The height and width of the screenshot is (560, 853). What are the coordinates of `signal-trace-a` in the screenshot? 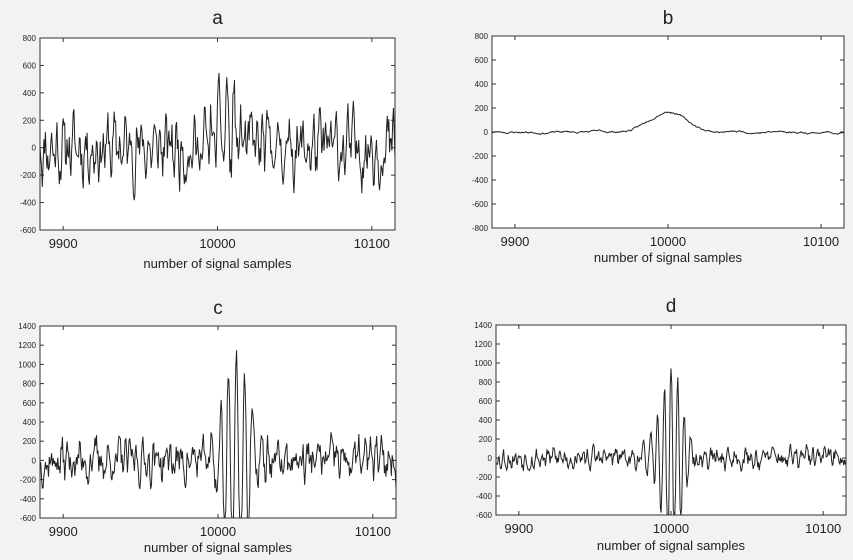 It's located at (217, 136).